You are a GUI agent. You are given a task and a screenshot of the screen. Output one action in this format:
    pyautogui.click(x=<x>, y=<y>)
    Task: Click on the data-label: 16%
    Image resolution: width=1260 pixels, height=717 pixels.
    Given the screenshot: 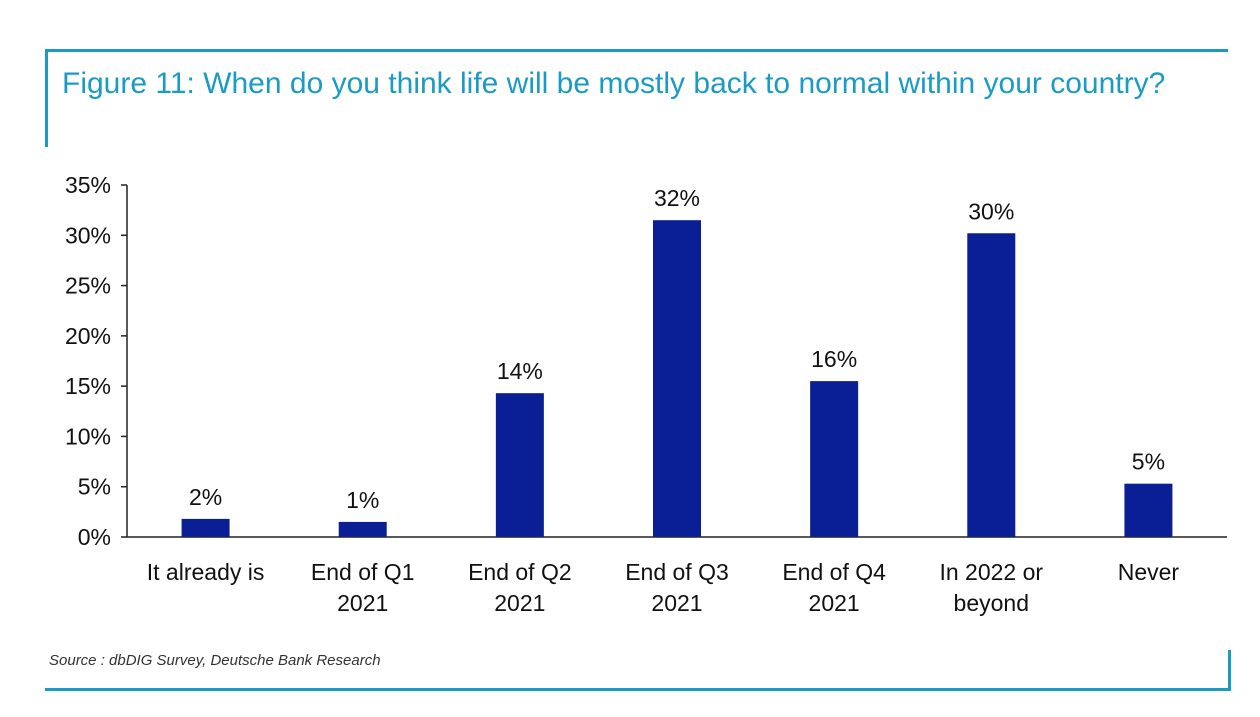 What is the action you would take?
    pyautogui.click(x=834, y=359)
    